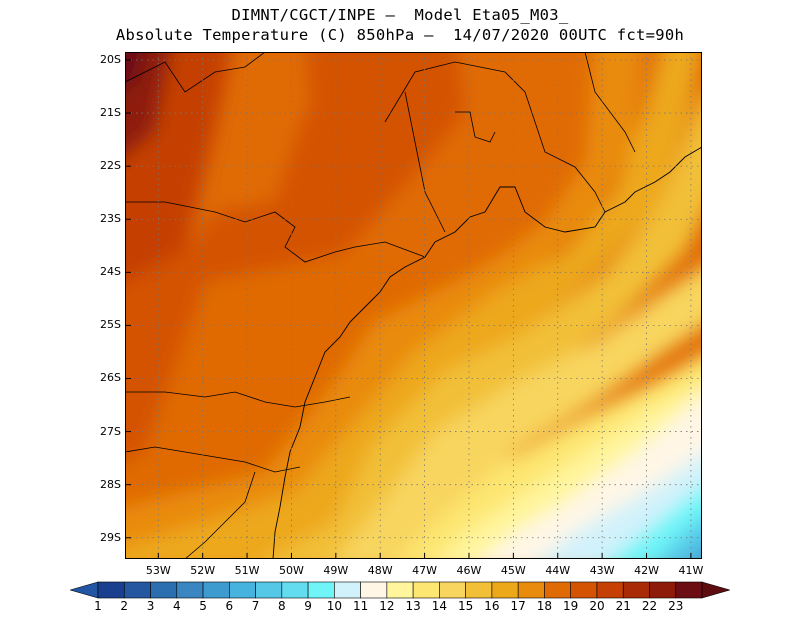 Image resolution: width=800 pixels, height=618 pixels. Describe the element at coordinates (110, 431) in the screenshot. I see `lat-label: 27S` at that location.